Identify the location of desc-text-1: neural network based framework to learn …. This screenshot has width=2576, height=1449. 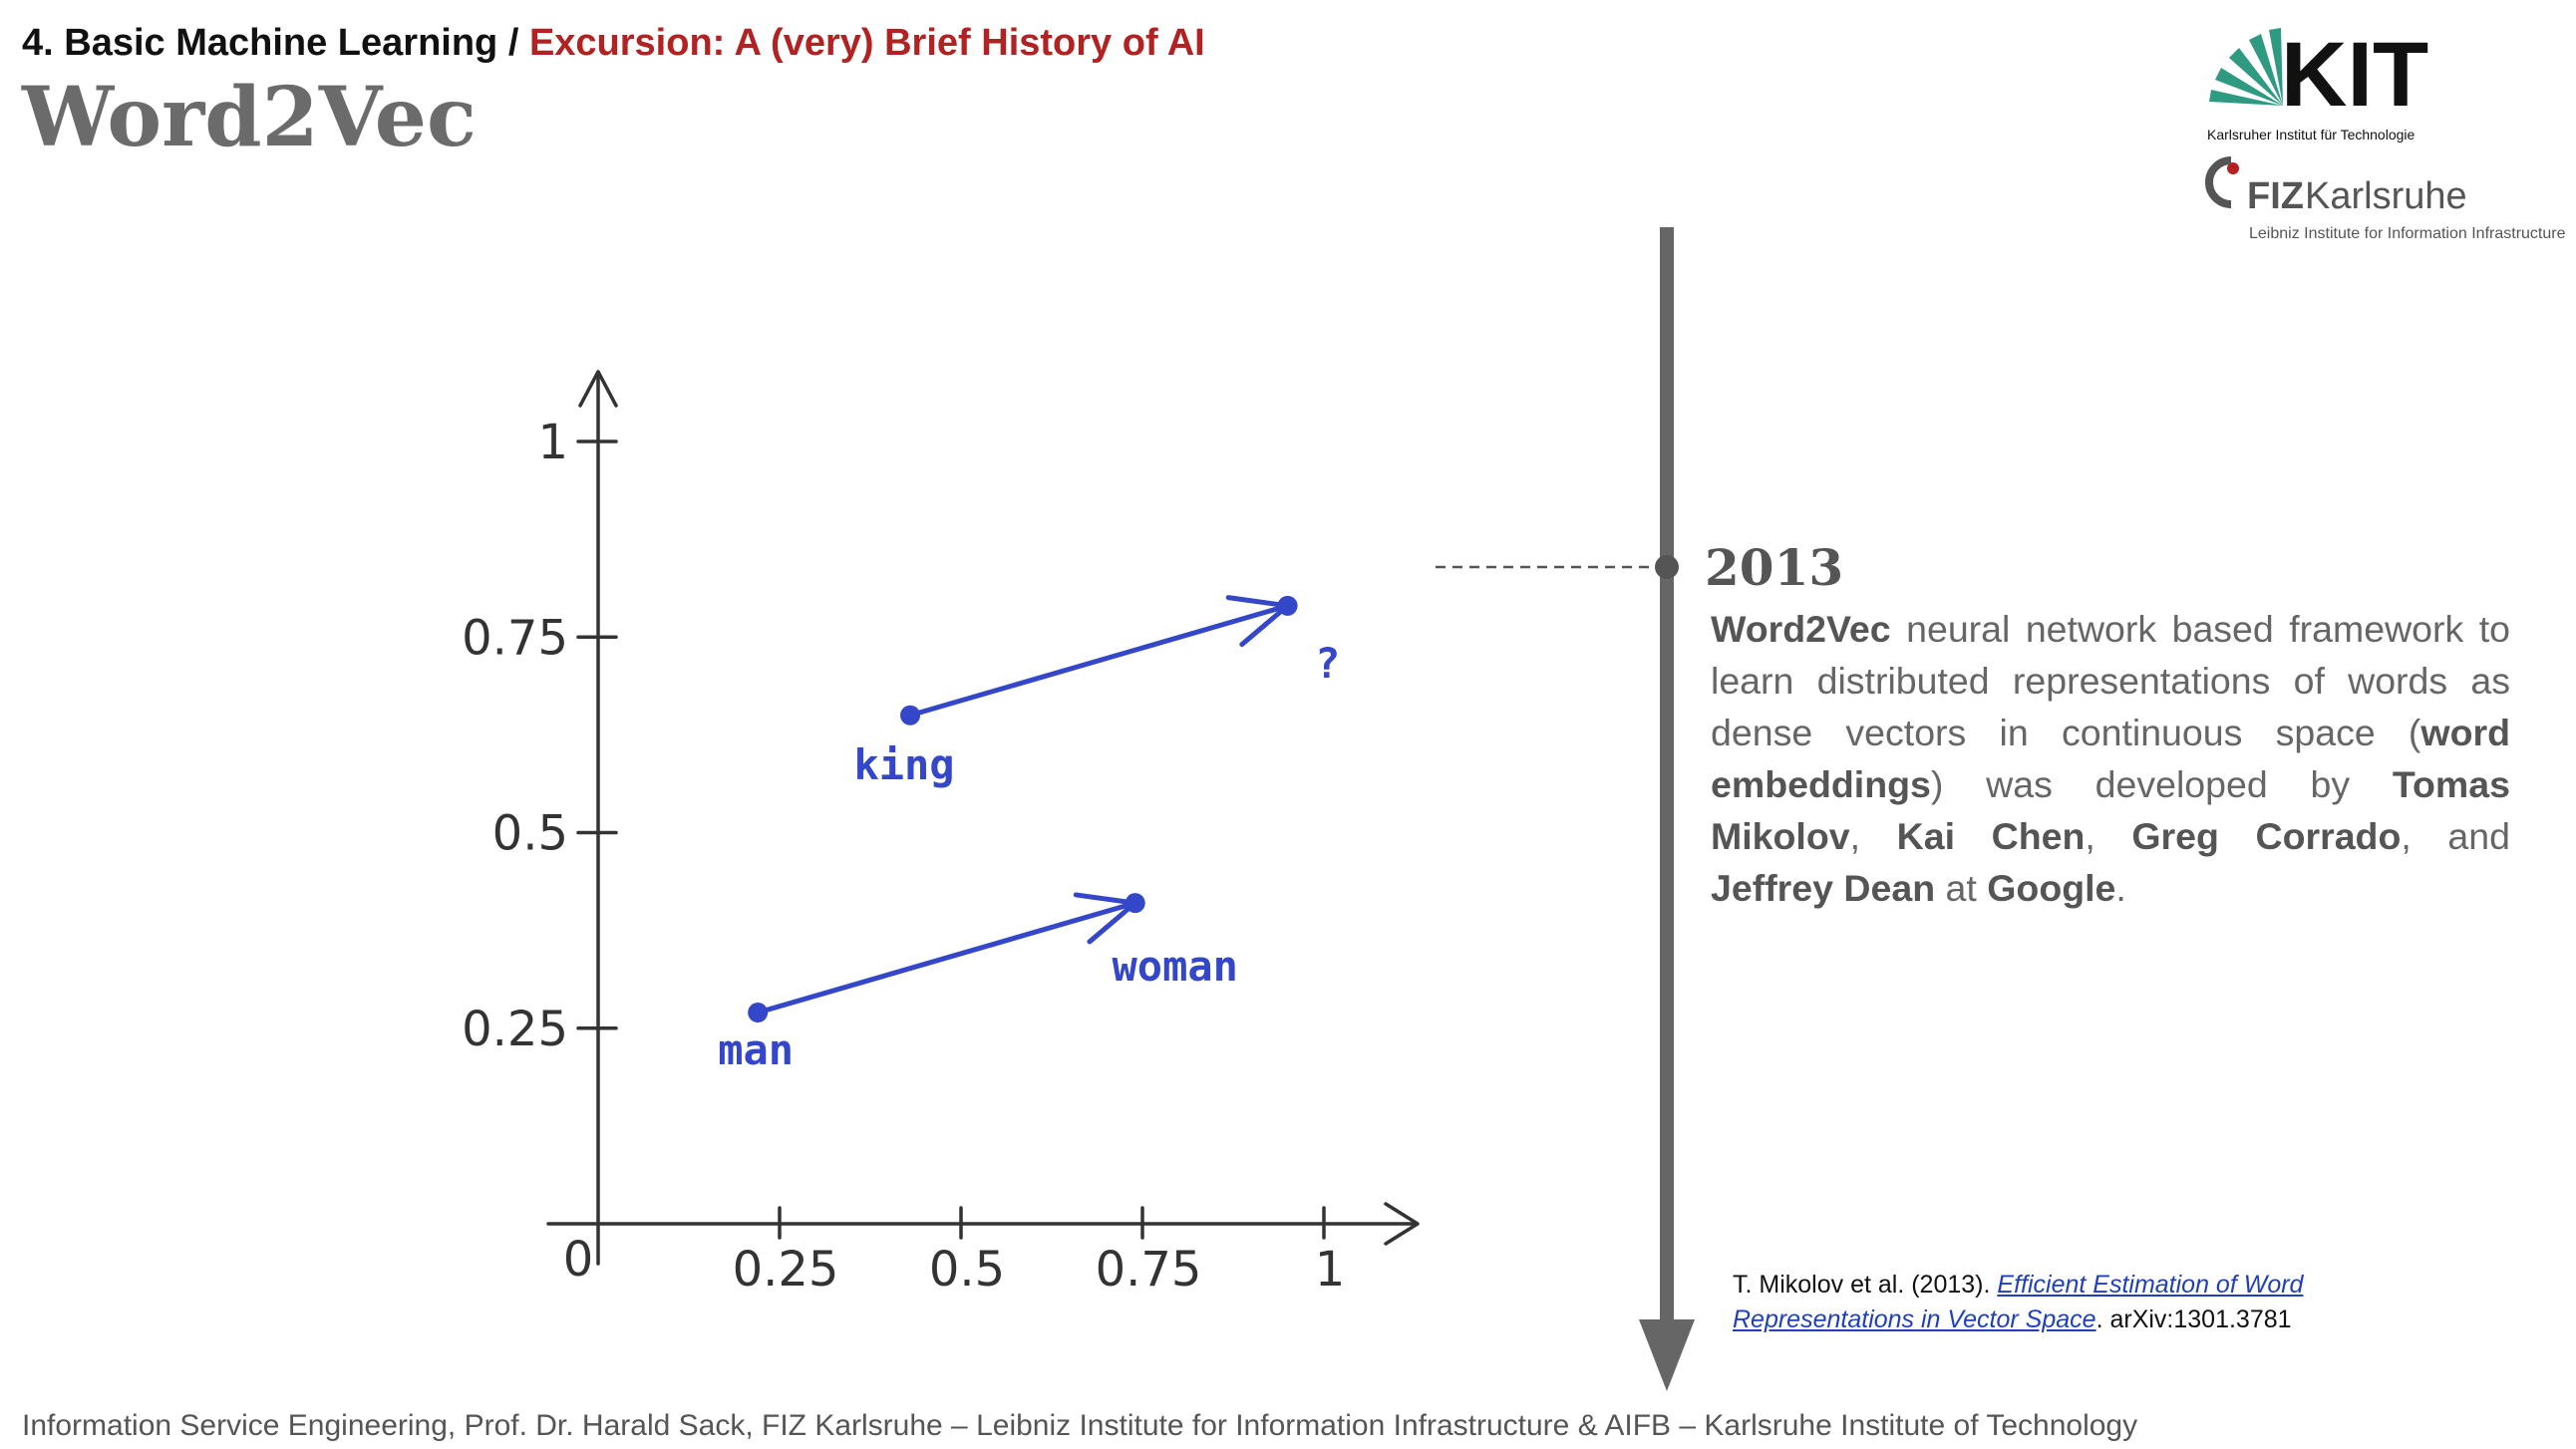
(2110, 680).